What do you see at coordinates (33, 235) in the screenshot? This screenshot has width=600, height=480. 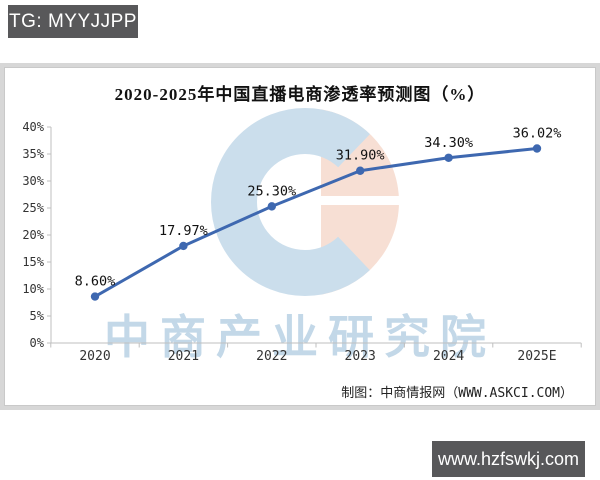 I see `svg-text: 20%` at bounding box center [33, 235].